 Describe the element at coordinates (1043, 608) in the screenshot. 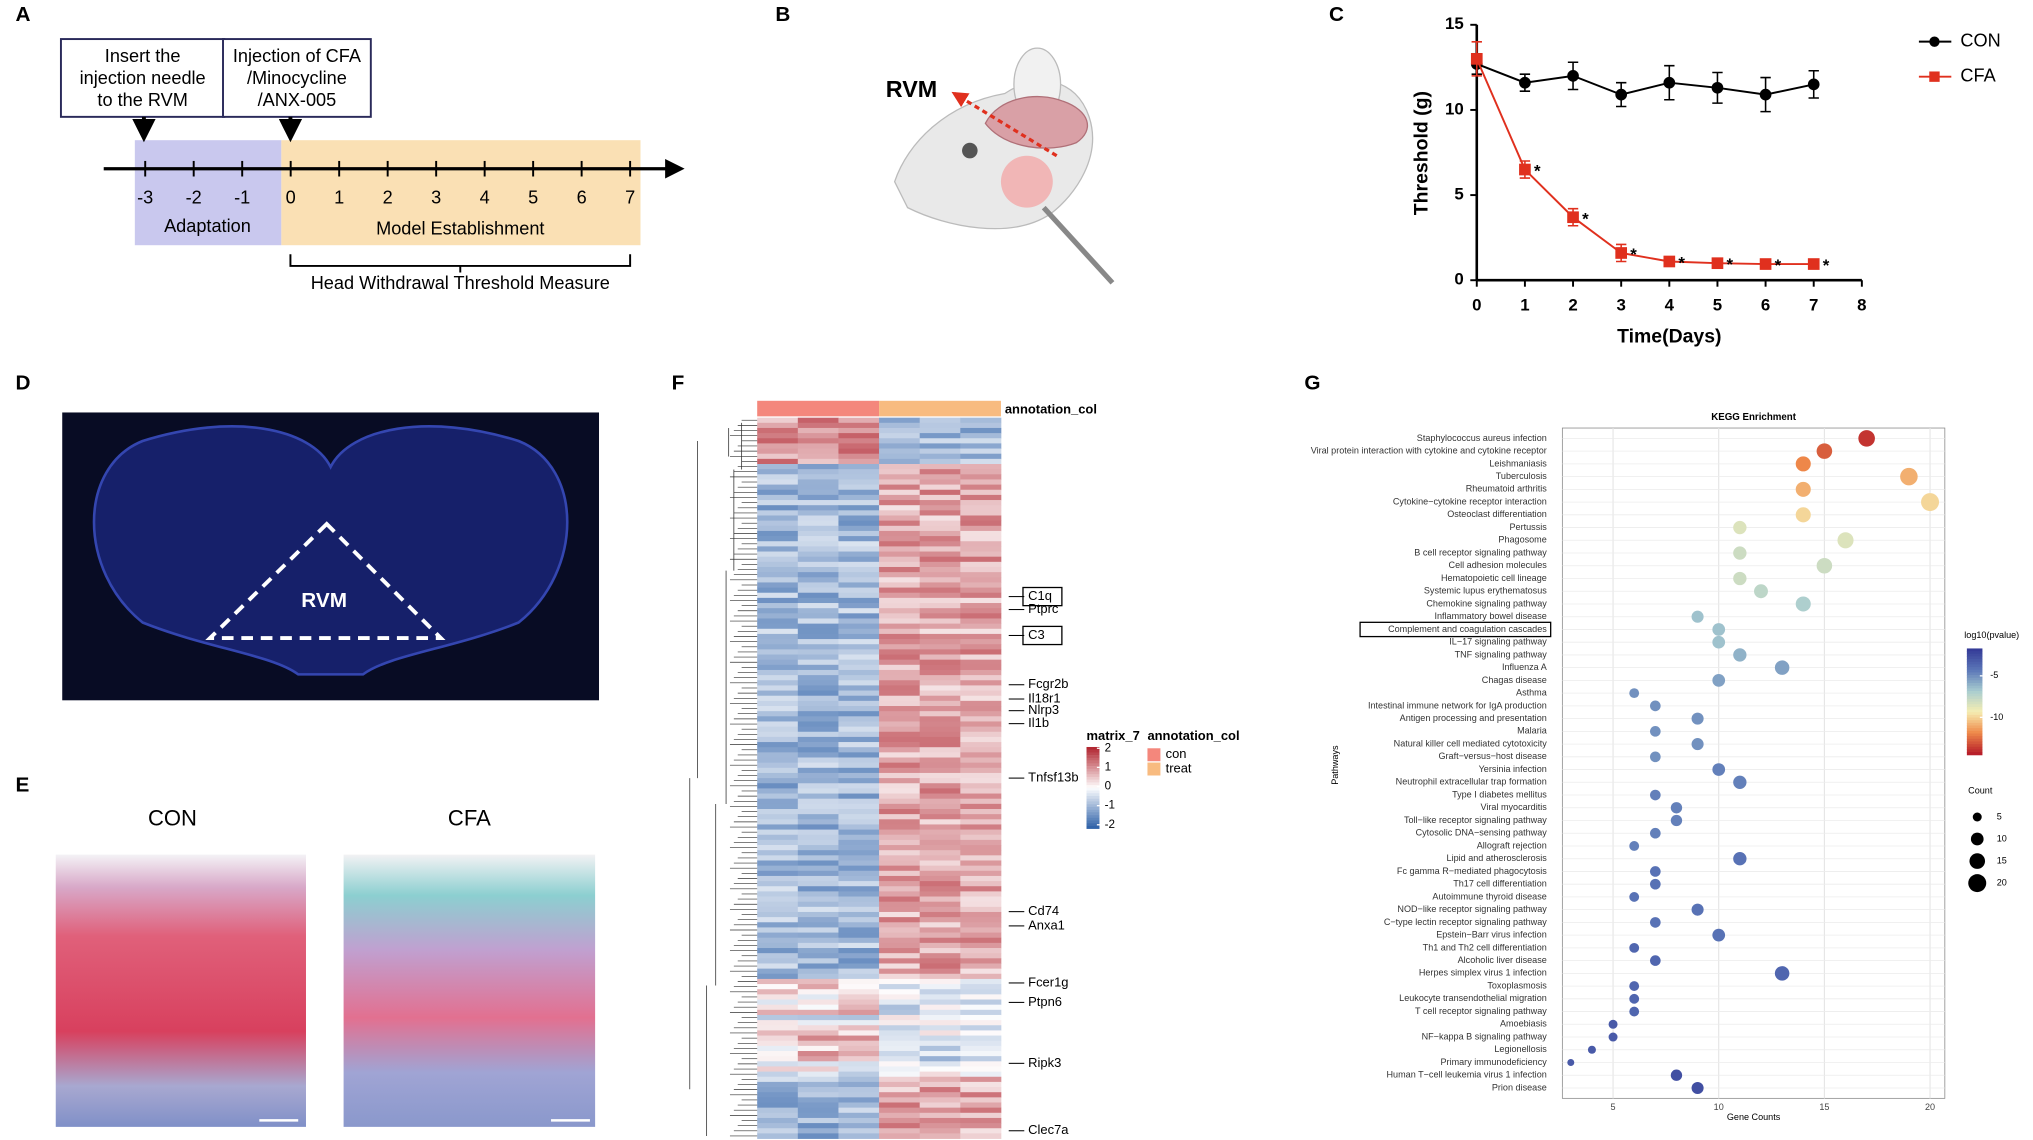

I see `gene-label: Ptprc` at that location.